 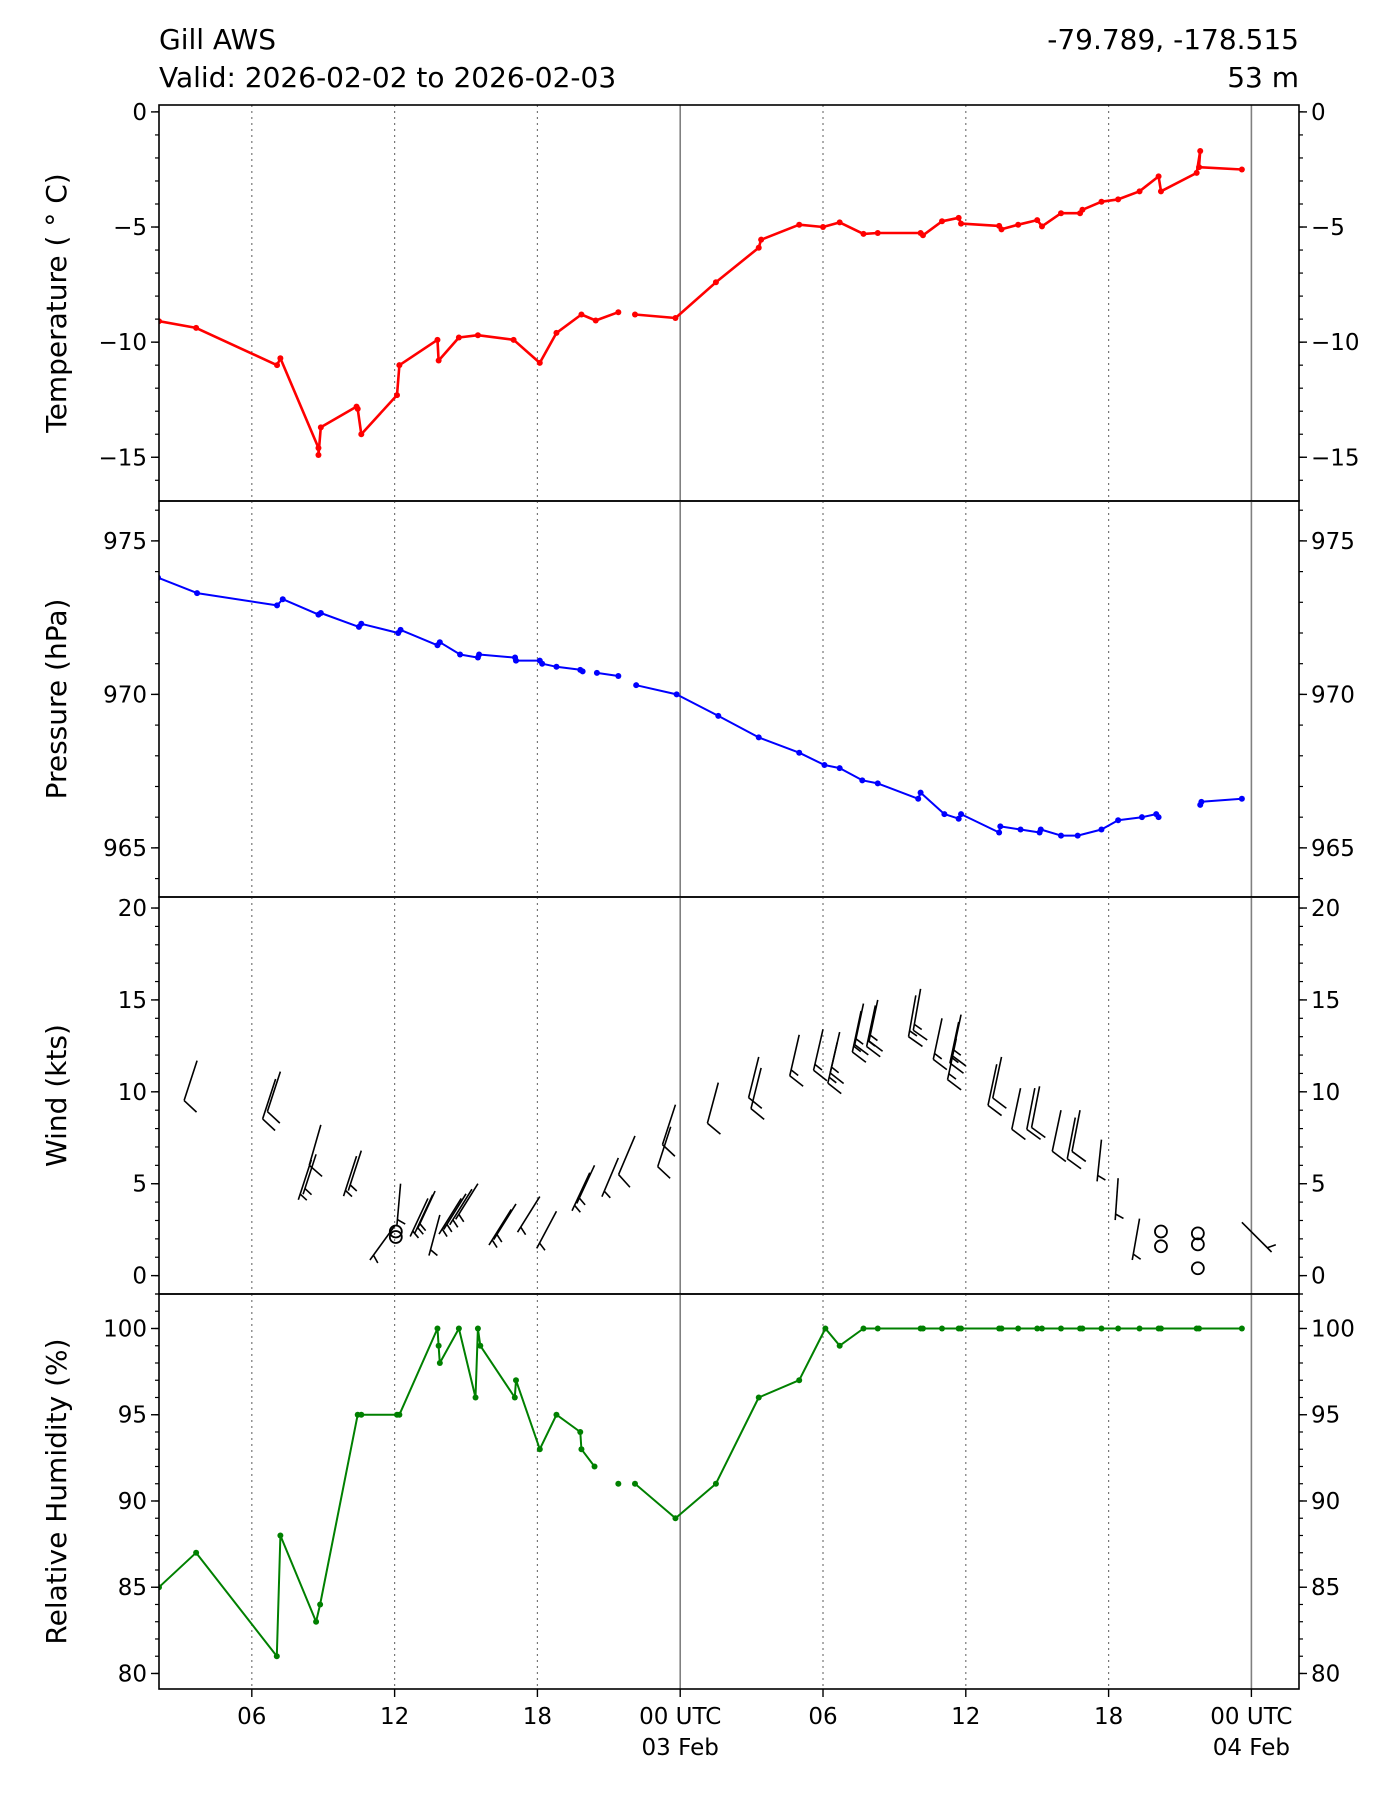 I want to click on x-tick-label: 00 UTC, so click(x=1251, y=1717).